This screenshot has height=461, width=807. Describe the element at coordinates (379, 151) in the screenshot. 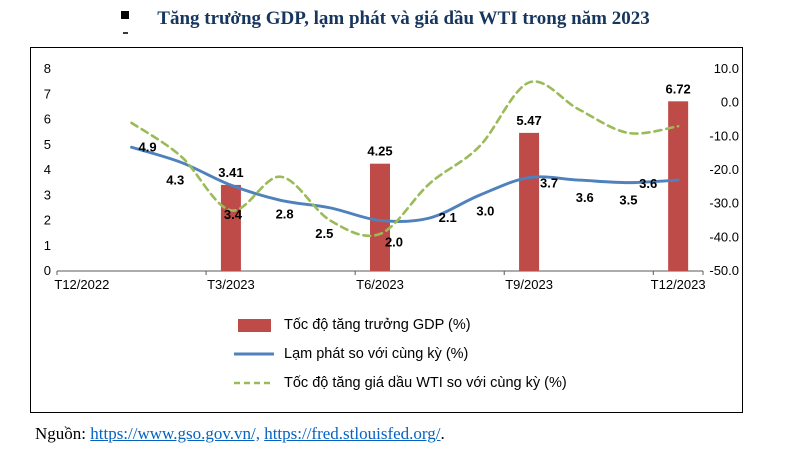

I see `gdp-bar-label: 4.25` at that location.